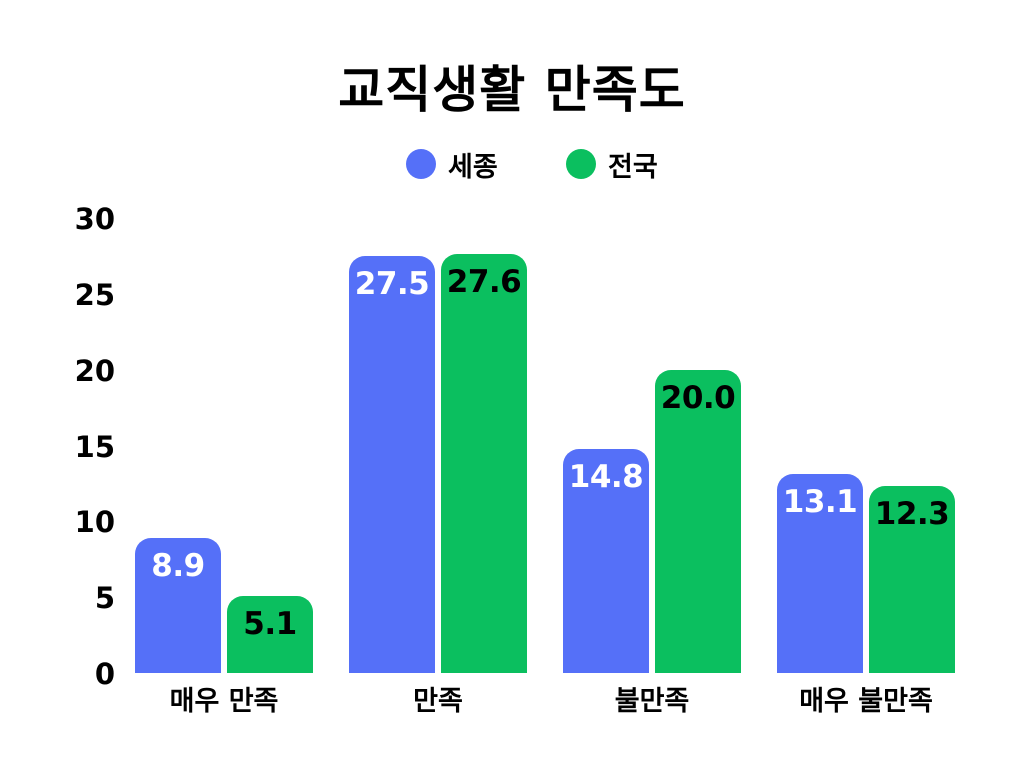  What do you see at coordinates (606, 561) in the screenshot?
I see `bar-sejong-dissatisfied: 14.8` at bounding box center [606, 561].